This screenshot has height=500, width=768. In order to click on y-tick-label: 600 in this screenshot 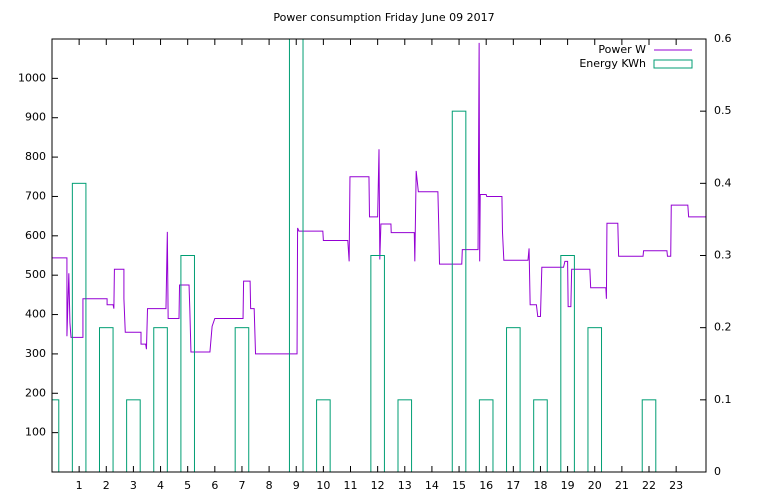, I will do `click(35, 235)`.